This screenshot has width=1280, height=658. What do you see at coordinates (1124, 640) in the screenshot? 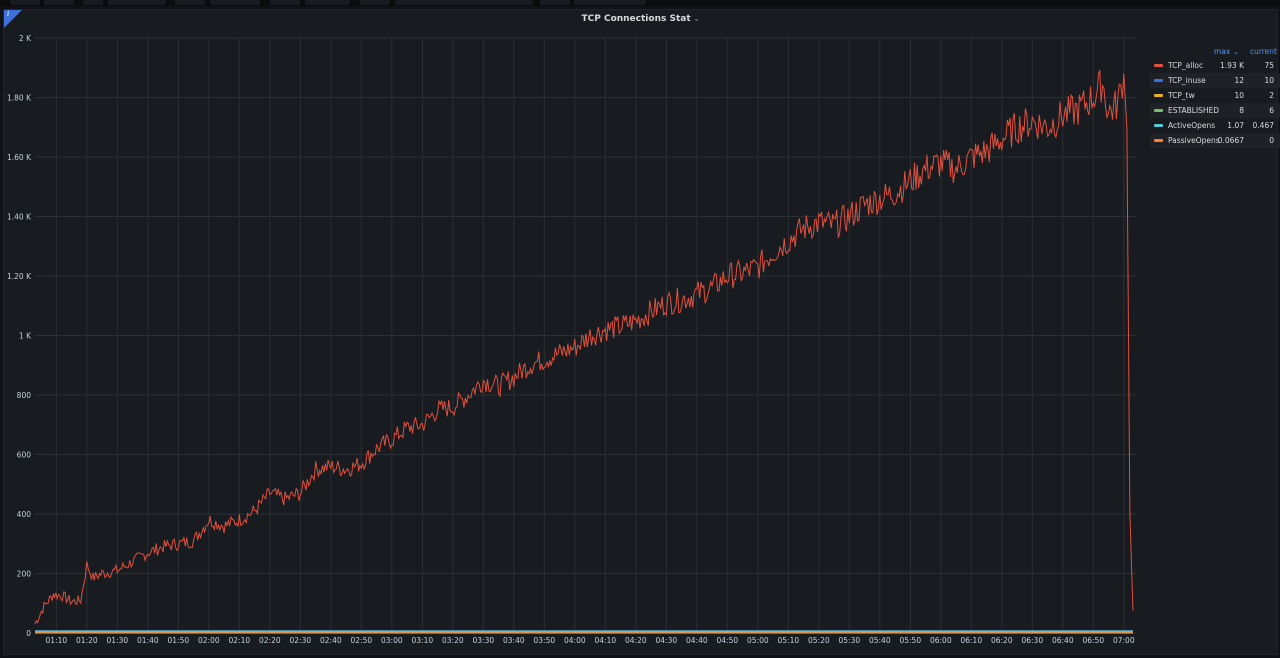
I see `x-tick-label: 07:00` at bounding box center [1124, 640].